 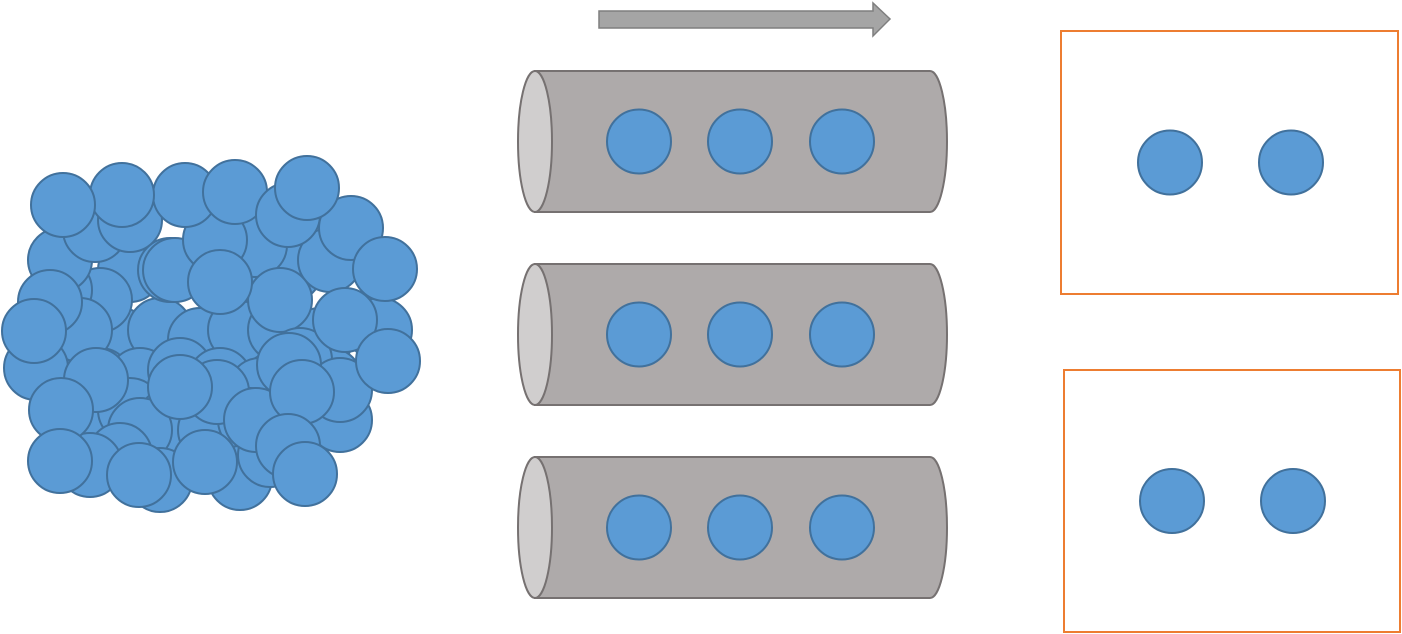 I want to click on flow-arrow-right-icon, so click(x=745, y=19).